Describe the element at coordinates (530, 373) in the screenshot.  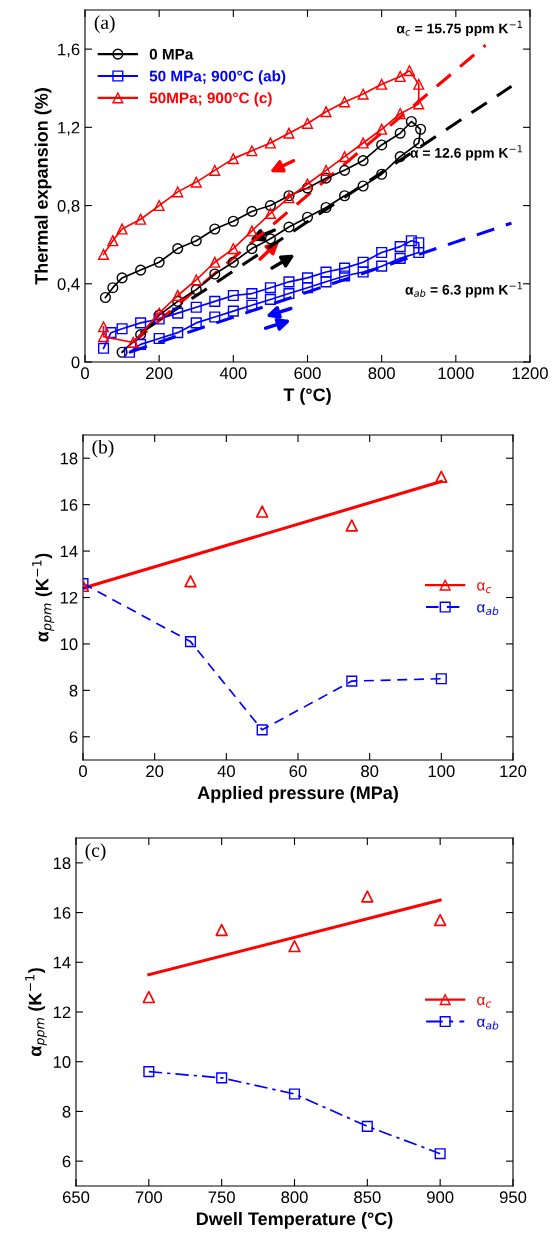
I see `x-tick-label: 1200` at that location.